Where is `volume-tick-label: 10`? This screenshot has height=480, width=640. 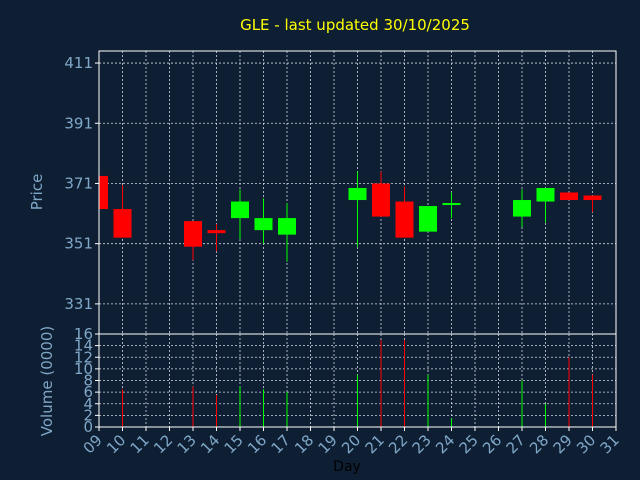
volume-tick-label: 10 is located at coordinates (83, 369).